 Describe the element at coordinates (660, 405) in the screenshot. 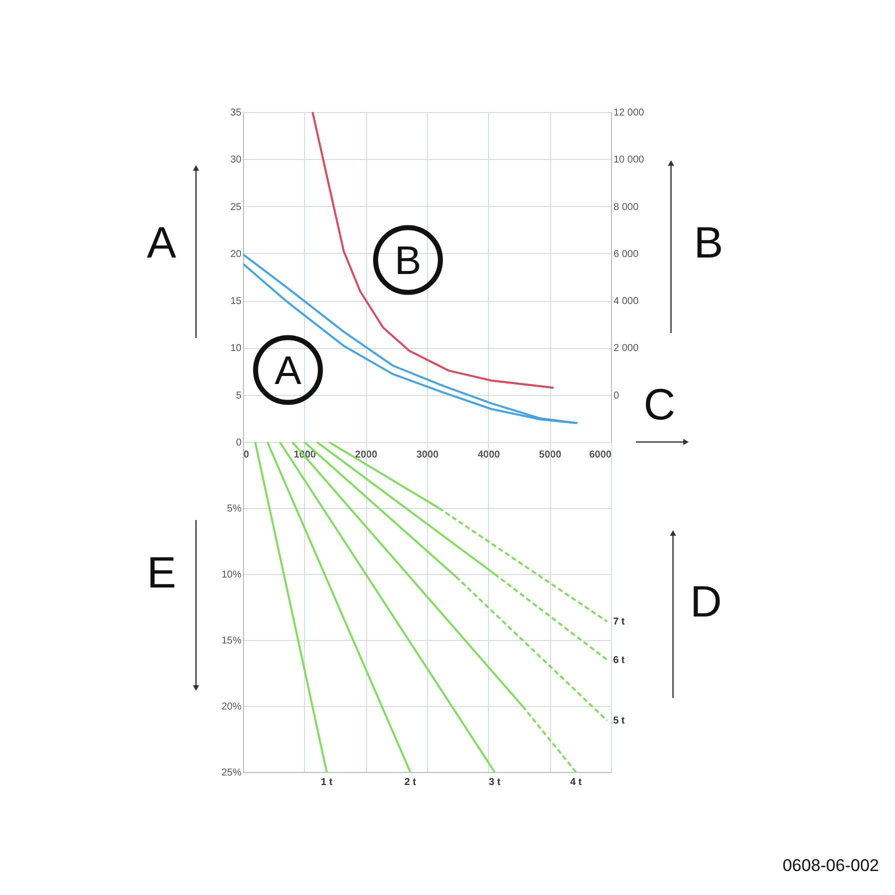

I see `x-axis-title: C` at that location.